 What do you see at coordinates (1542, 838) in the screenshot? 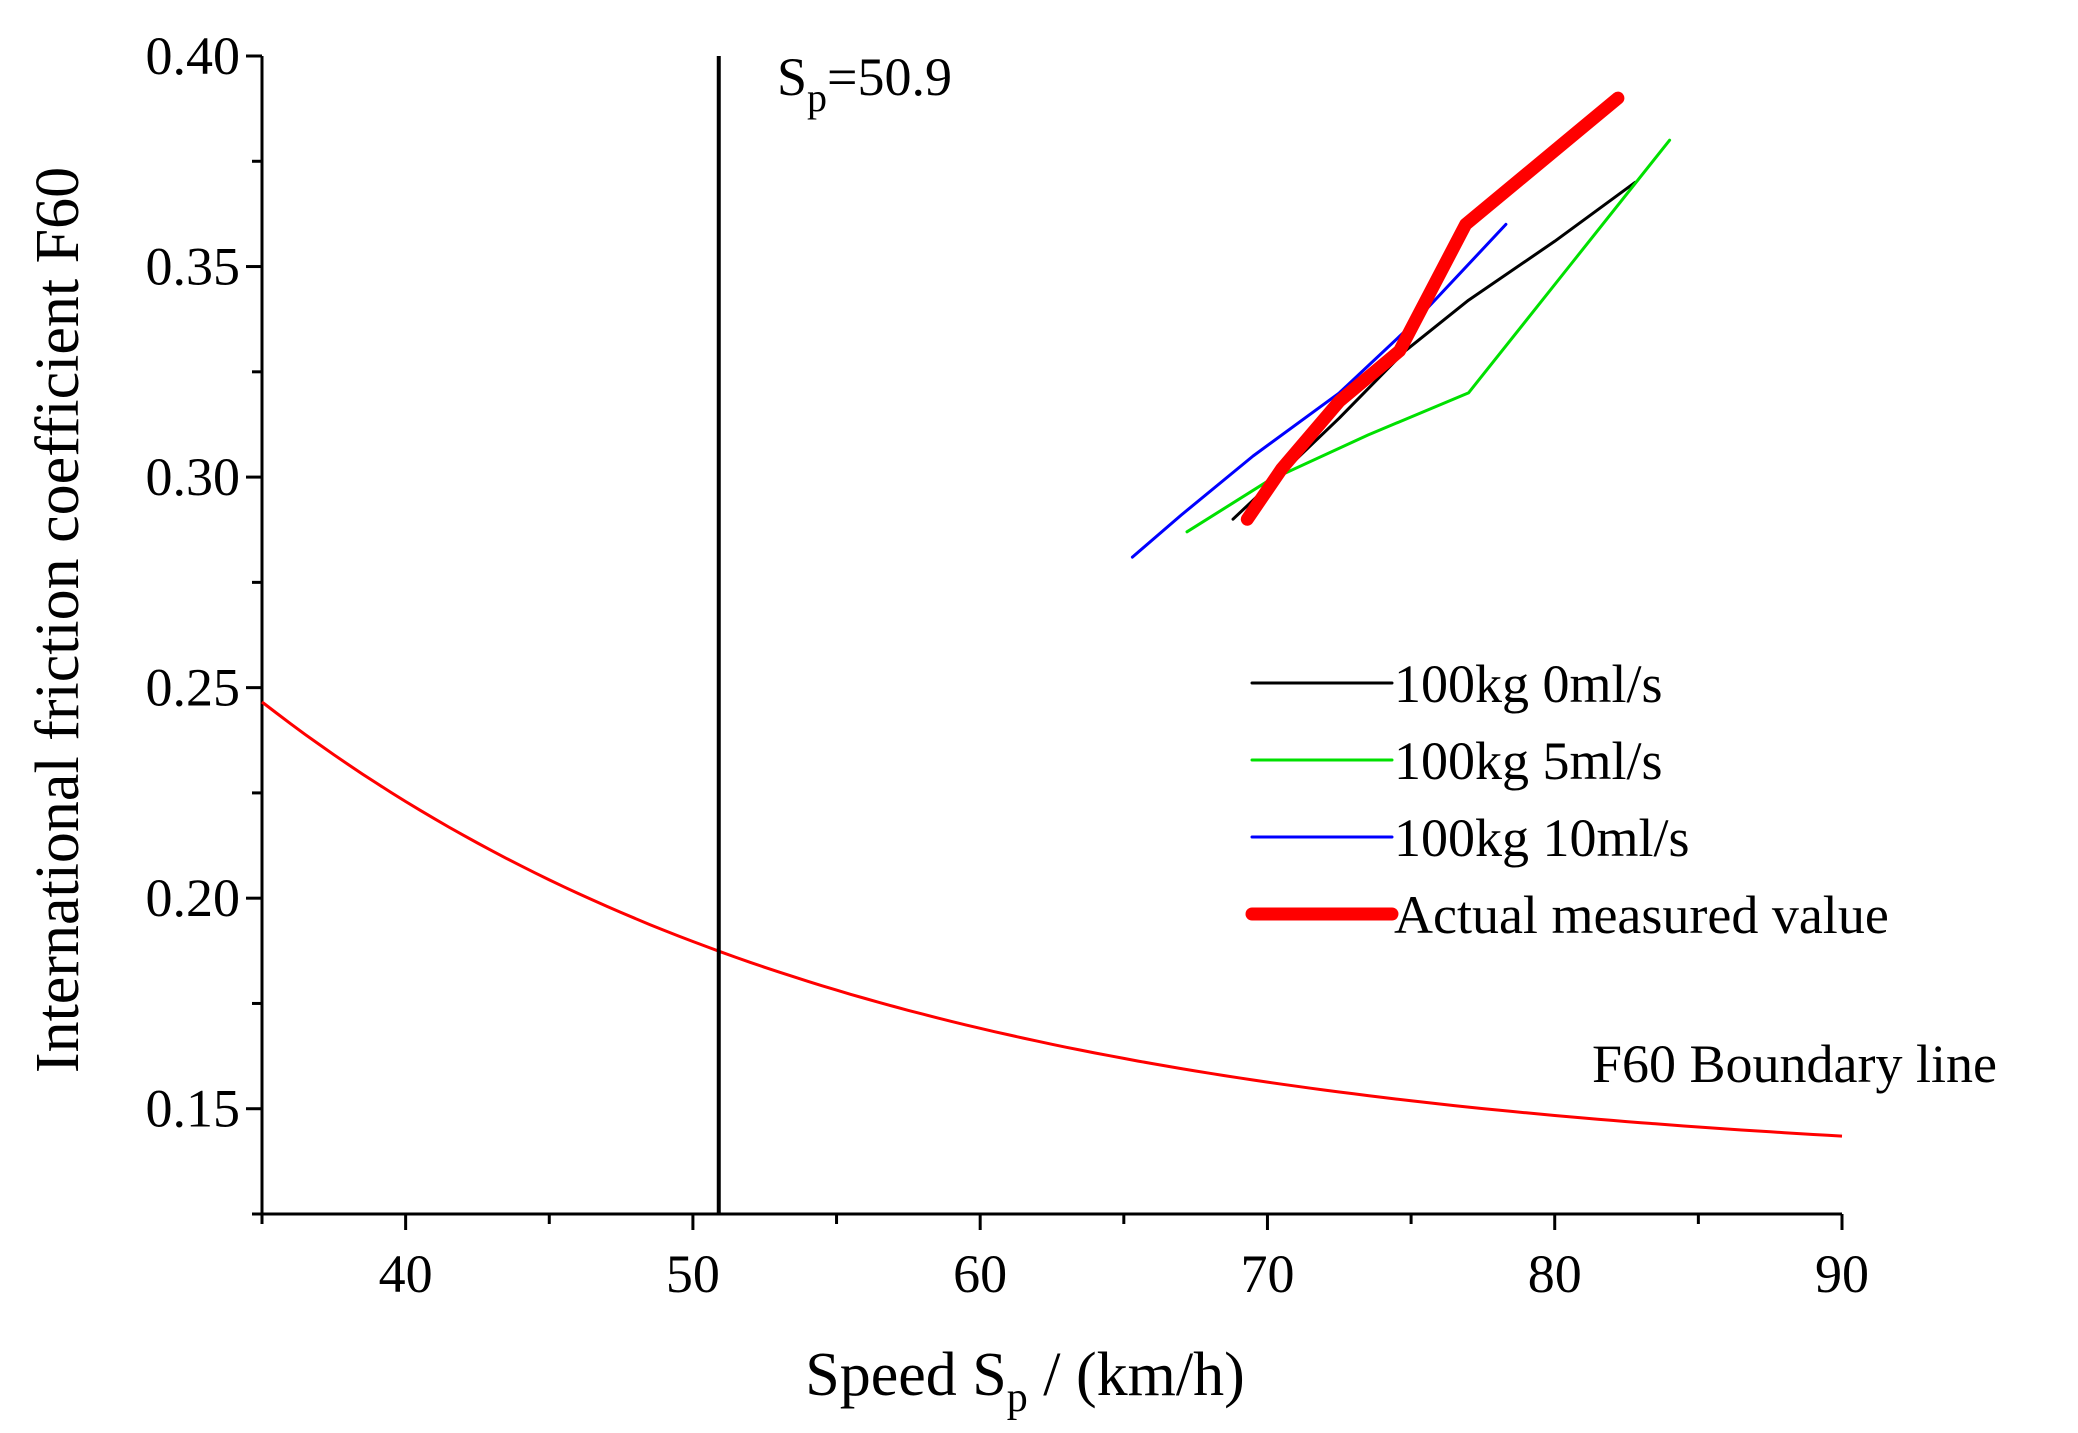
I see `legend-label-3: 100kg 10ml/s` at bounding box center [1542, 838].